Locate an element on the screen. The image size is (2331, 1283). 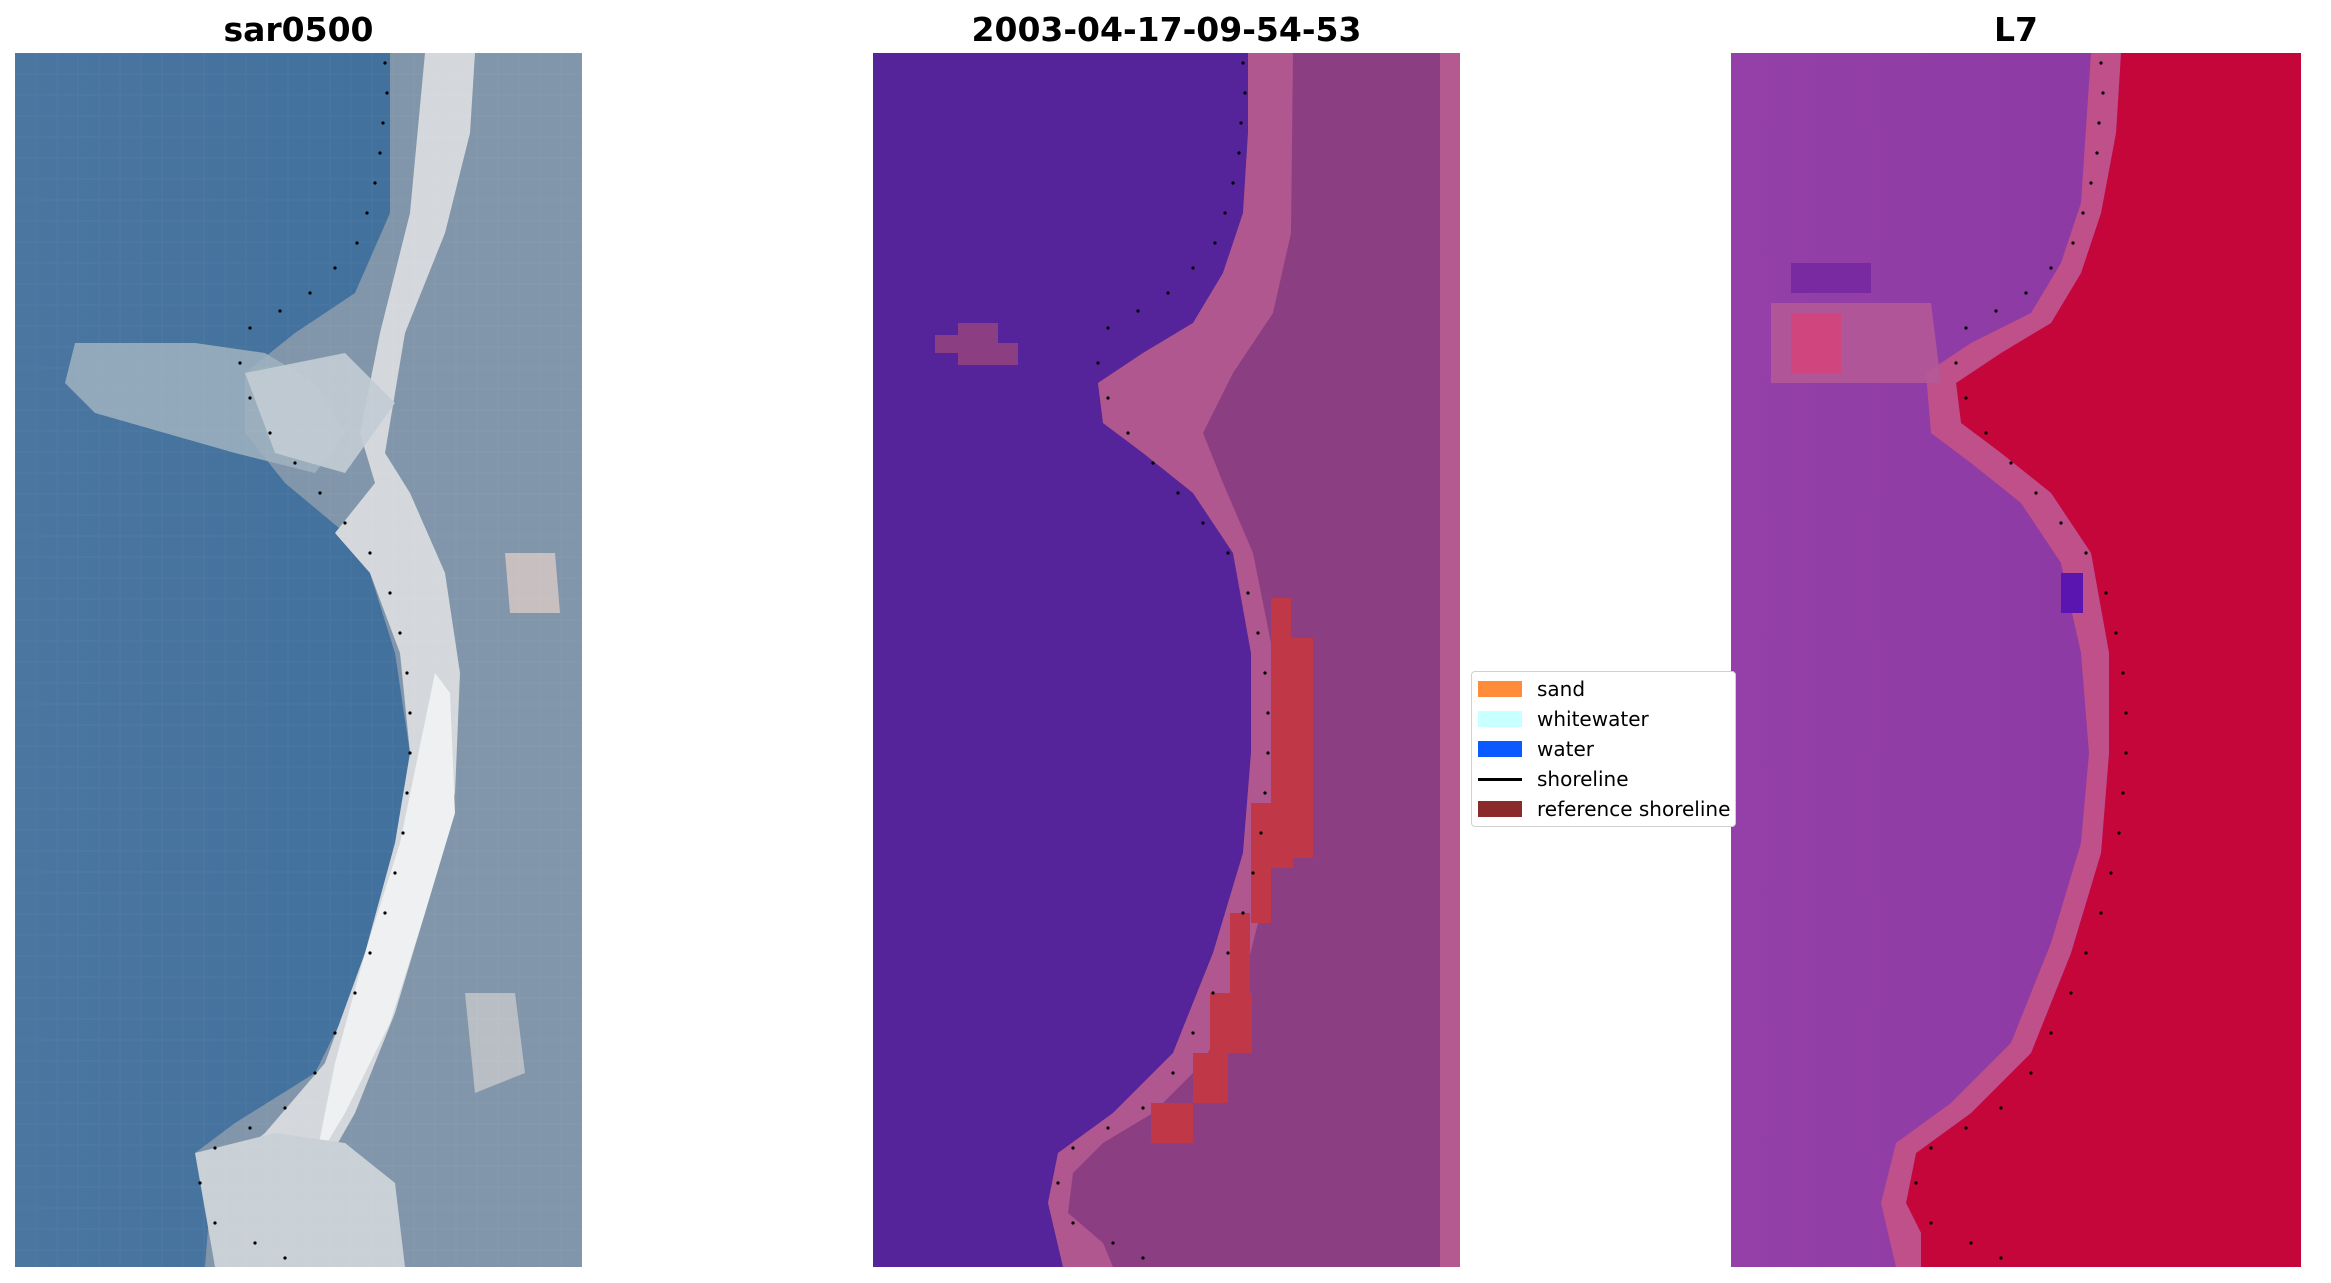
legend-line-shoreline is located at coordinates (1500, 779).